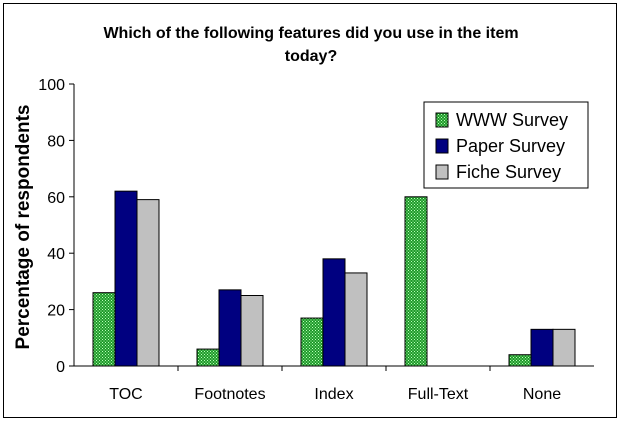 The width and height of the screenshot is (622, 423). Describe the element at coordinates (333, 394) in the screenshot. I see `x-tick-label: Index` at that location.